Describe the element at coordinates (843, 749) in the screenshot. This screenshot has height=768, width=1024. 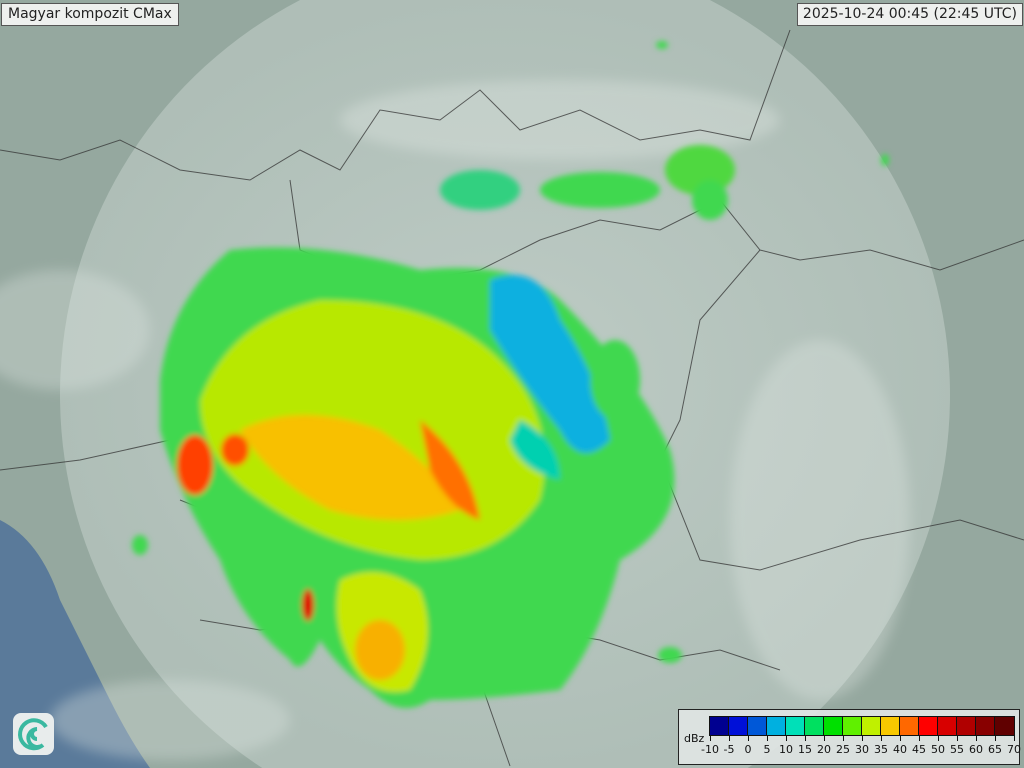
I see `legend-label: 25` at that location.